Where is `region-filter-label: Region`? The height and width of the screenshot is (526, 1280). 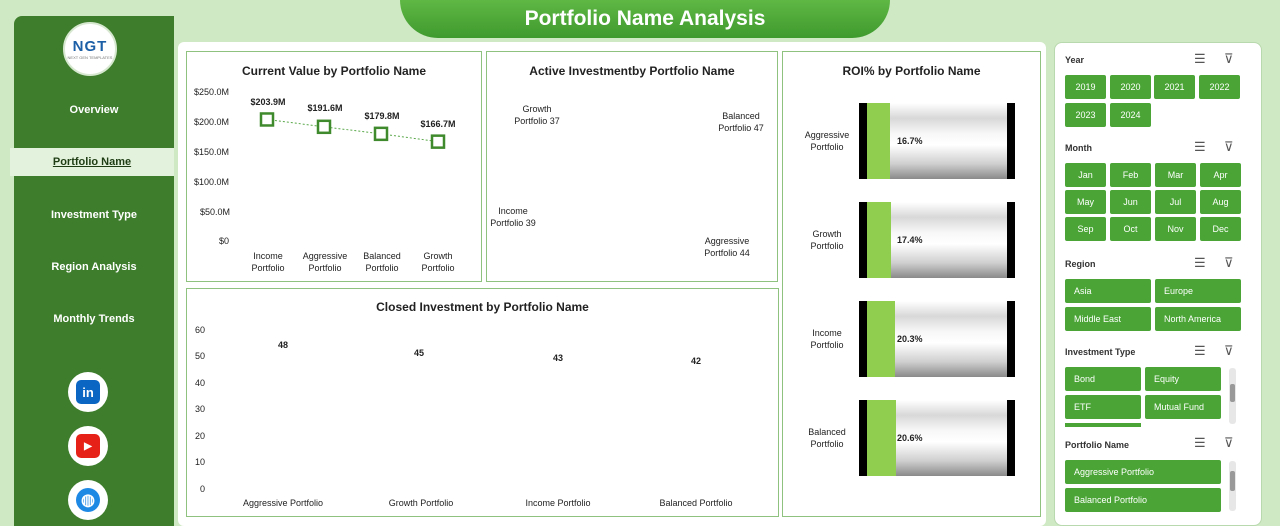
region-filter-label: Region is located at coordinates (1080, 264).